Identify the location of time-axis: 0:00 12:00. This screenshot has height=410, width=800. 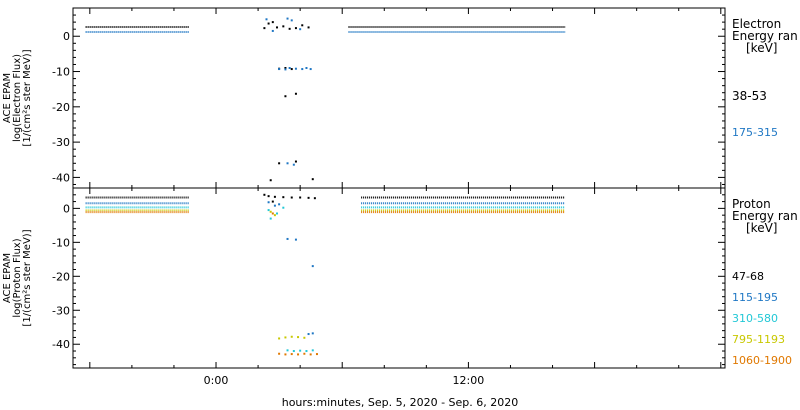
(344, 380).